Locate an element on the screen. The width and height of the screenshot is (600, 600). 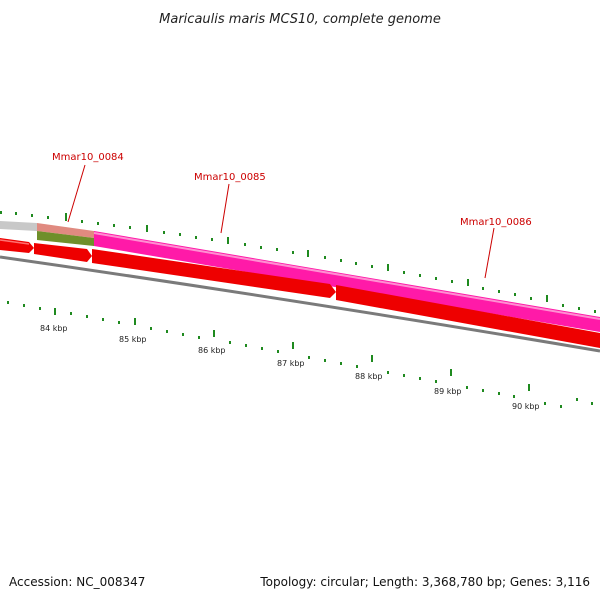
scale-label: 88 kbp is located at coordinates (369, 376).